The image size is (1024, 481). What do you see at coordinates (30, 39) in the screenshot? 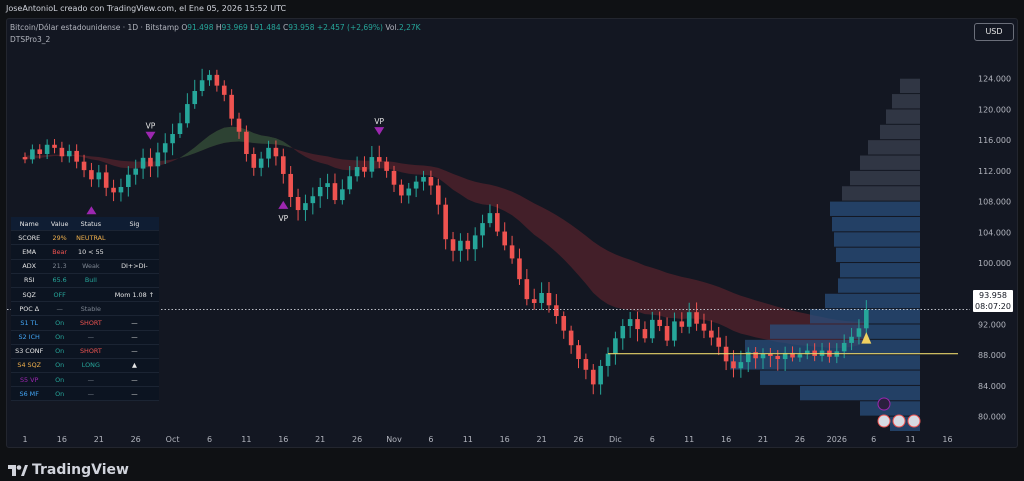
I see `indicator-label: DTSPro3_2` at bounding box center [30, 39].